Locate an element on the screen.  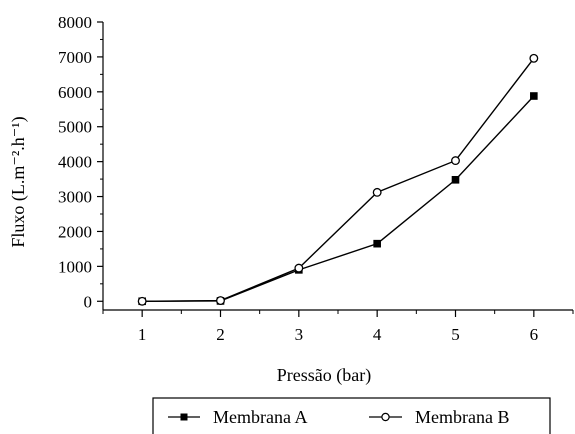
y-tick-label: 7000 is located at coordinates (75, 57).